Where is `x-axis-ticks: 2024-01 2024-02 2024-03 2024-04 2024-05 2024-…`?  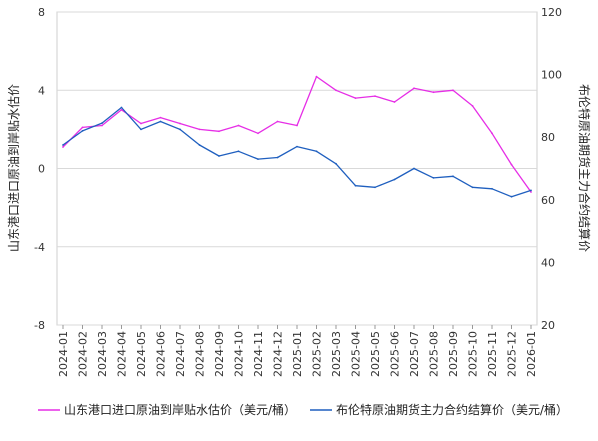 x-axis-ticks: 2024-01 2024-02 2024-03 2024-04 2024-05 2024-… is located at coordinates (297, 351).